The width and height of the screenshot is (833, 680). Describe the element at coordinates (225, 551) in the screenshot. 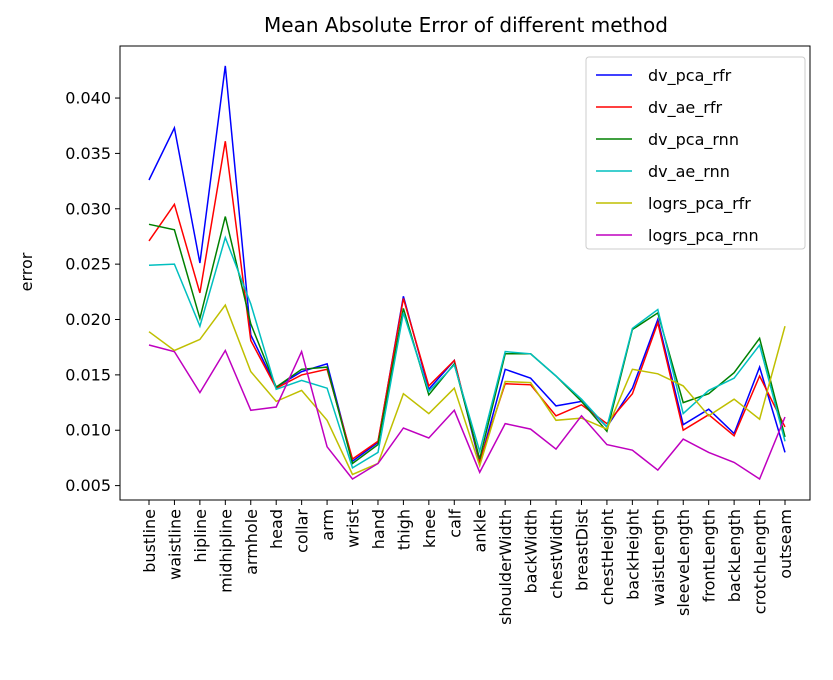

I see `x-tick-label: midhipline` at that location.